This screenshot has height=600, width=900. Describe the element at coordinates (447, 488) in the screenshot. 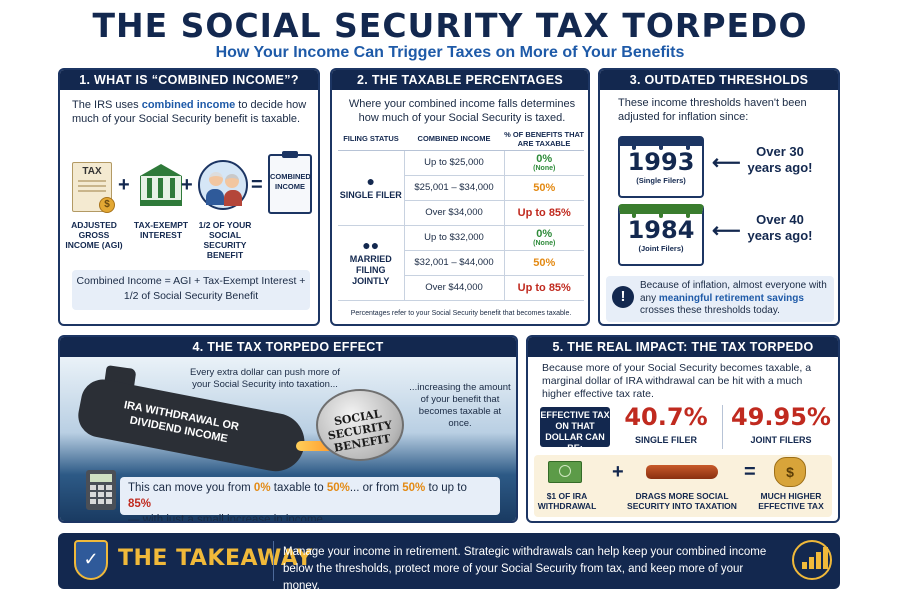

I see `move-text: to up to` at that location.